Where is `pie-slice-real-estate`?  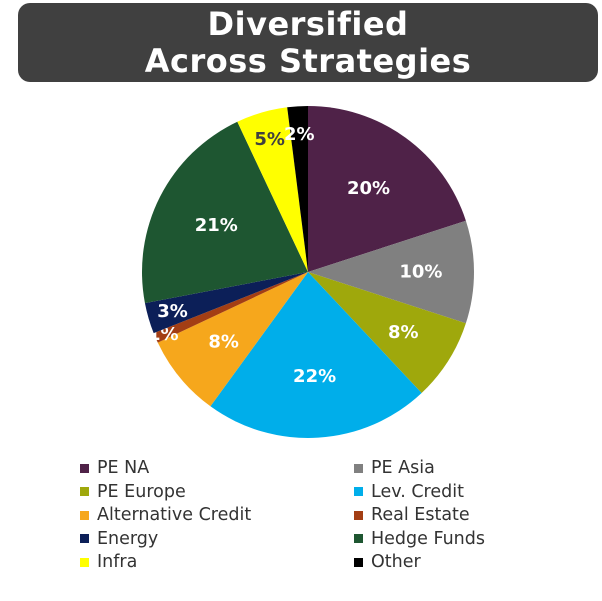 pie-slice-real-estate is located at coordinates (230, 307).